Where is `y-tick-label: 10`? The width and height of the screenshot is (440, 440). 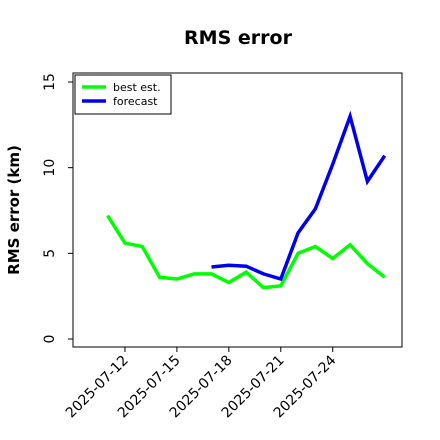
y-tick-label: 10 is located at coordinates (50, 168).